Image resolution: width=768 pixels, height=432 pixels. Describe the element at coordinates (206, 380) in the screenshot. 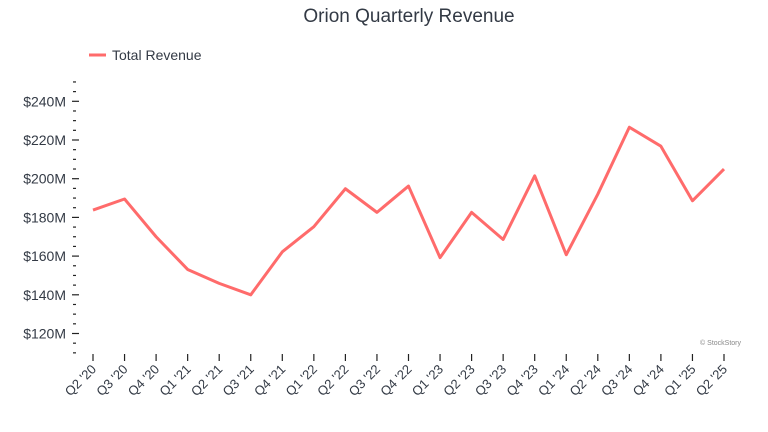

I see `x-tick-label: Q2 '21` at that location.